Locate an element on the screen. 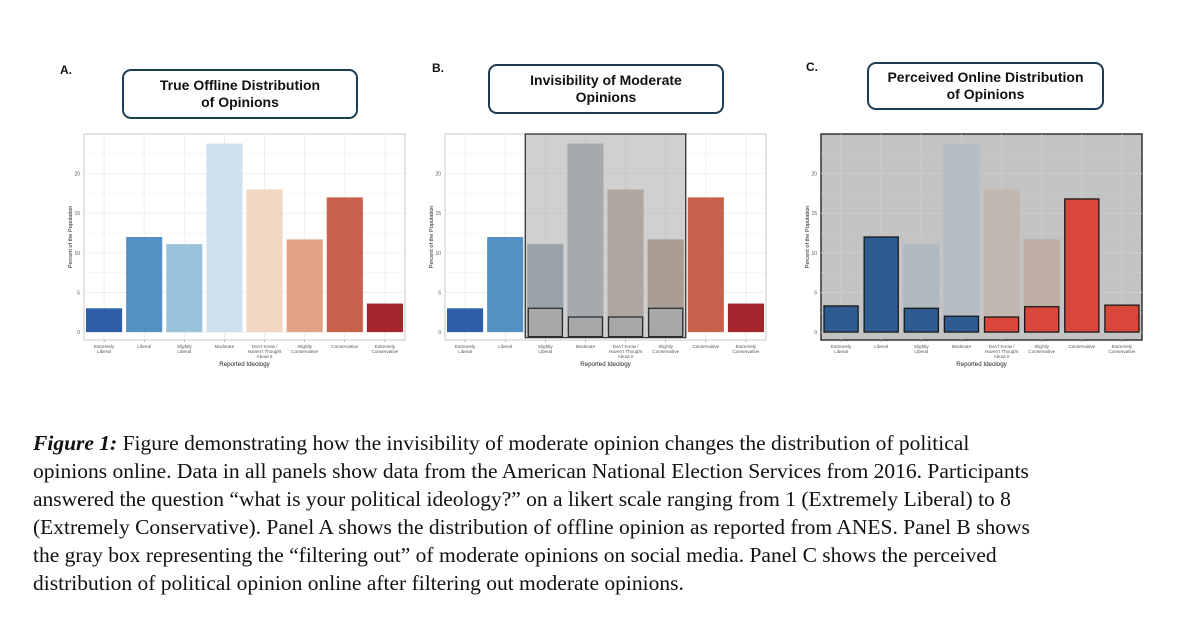 The width and height of the screenshot is (1200, 643). filter-overlay-box is located at coordinates (605, 236).